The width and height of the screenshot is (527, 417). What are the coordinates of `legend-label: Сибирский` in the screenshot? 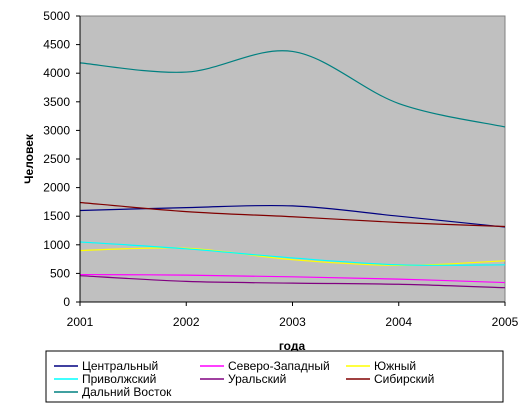 It's located at (404, 379).